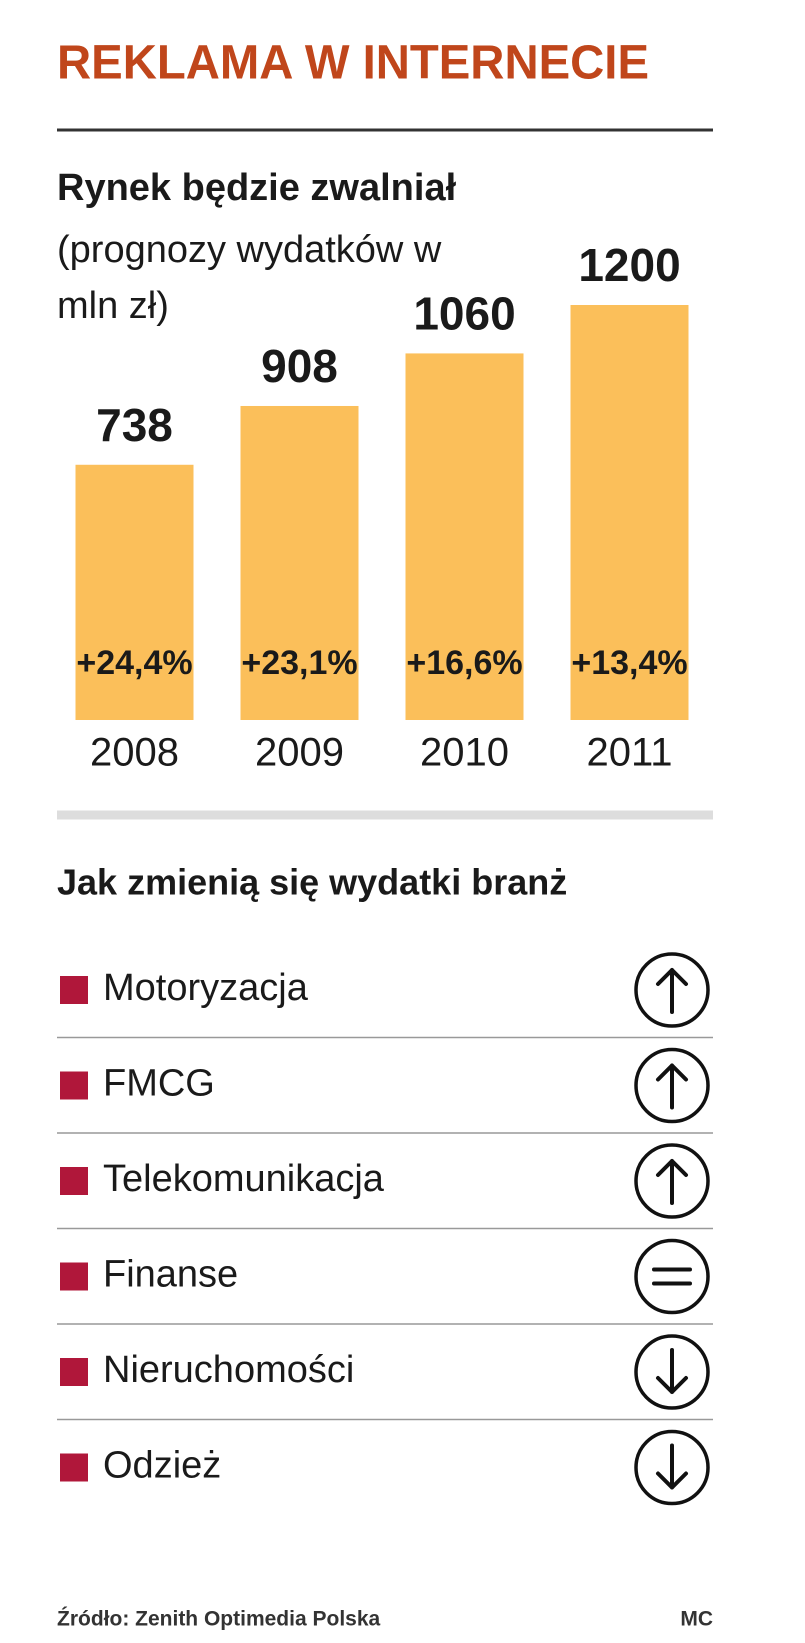 This screenshot has height=1643, width=805. I want to click on x-tick-label: 2011, so click(629, 753).